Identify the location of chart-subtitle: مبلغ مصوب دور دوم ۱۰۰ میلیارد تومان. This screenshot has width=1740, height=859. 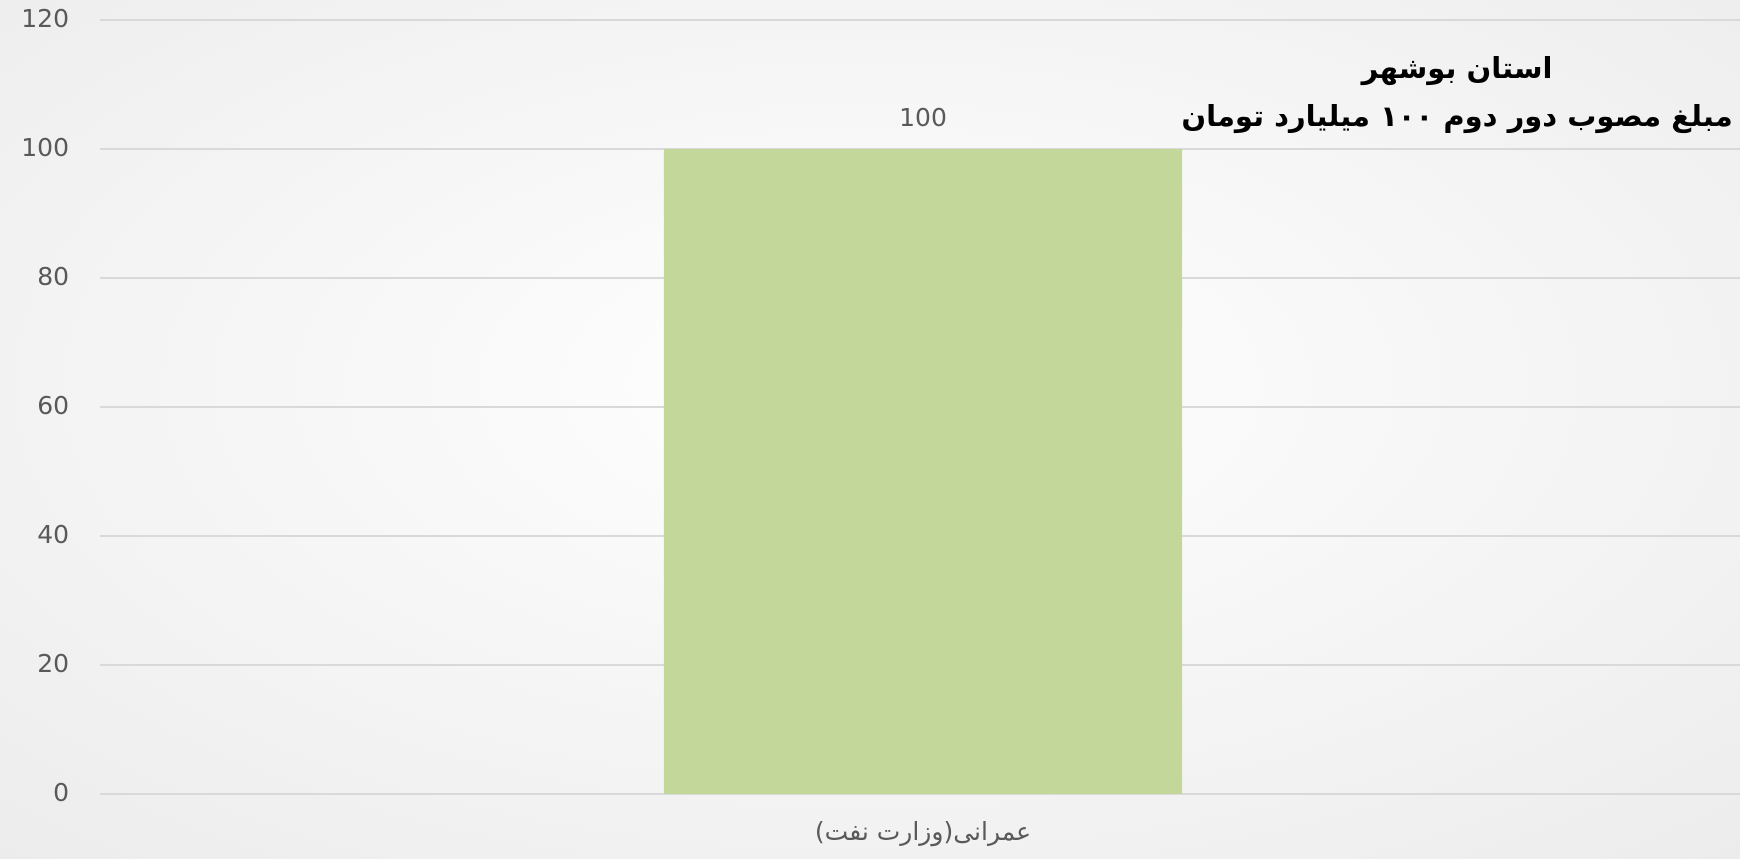
(1456, 116).